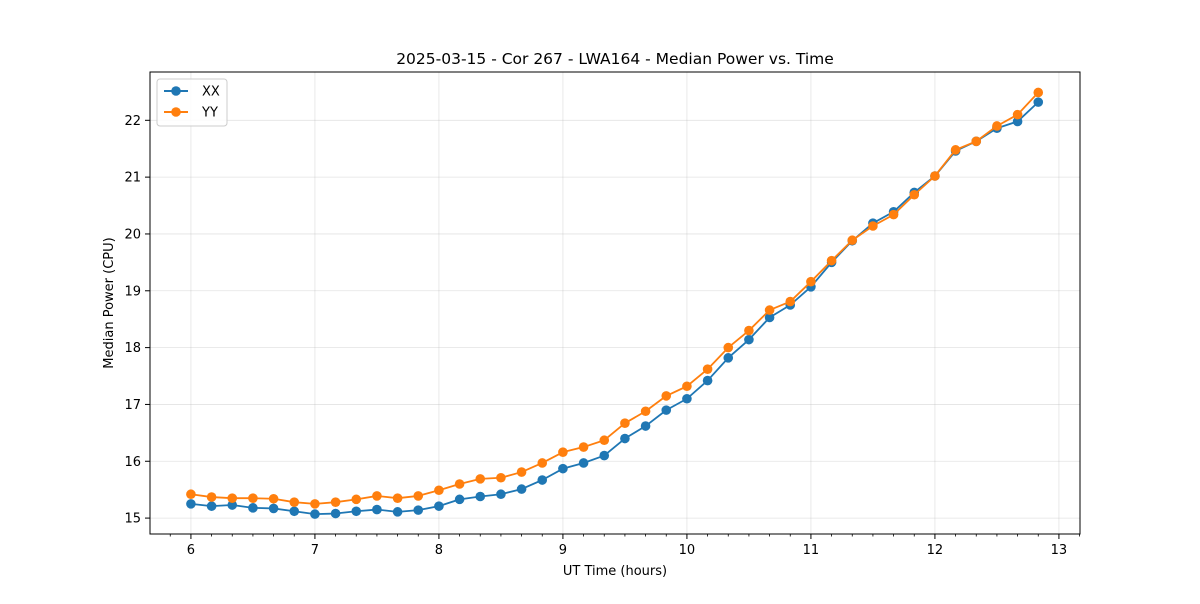 The width and height of the screenshot is (1200, 604). Describe the element at coordinates (191, 550) in the screenshot. I see `x-tick-label: 6` at that location.